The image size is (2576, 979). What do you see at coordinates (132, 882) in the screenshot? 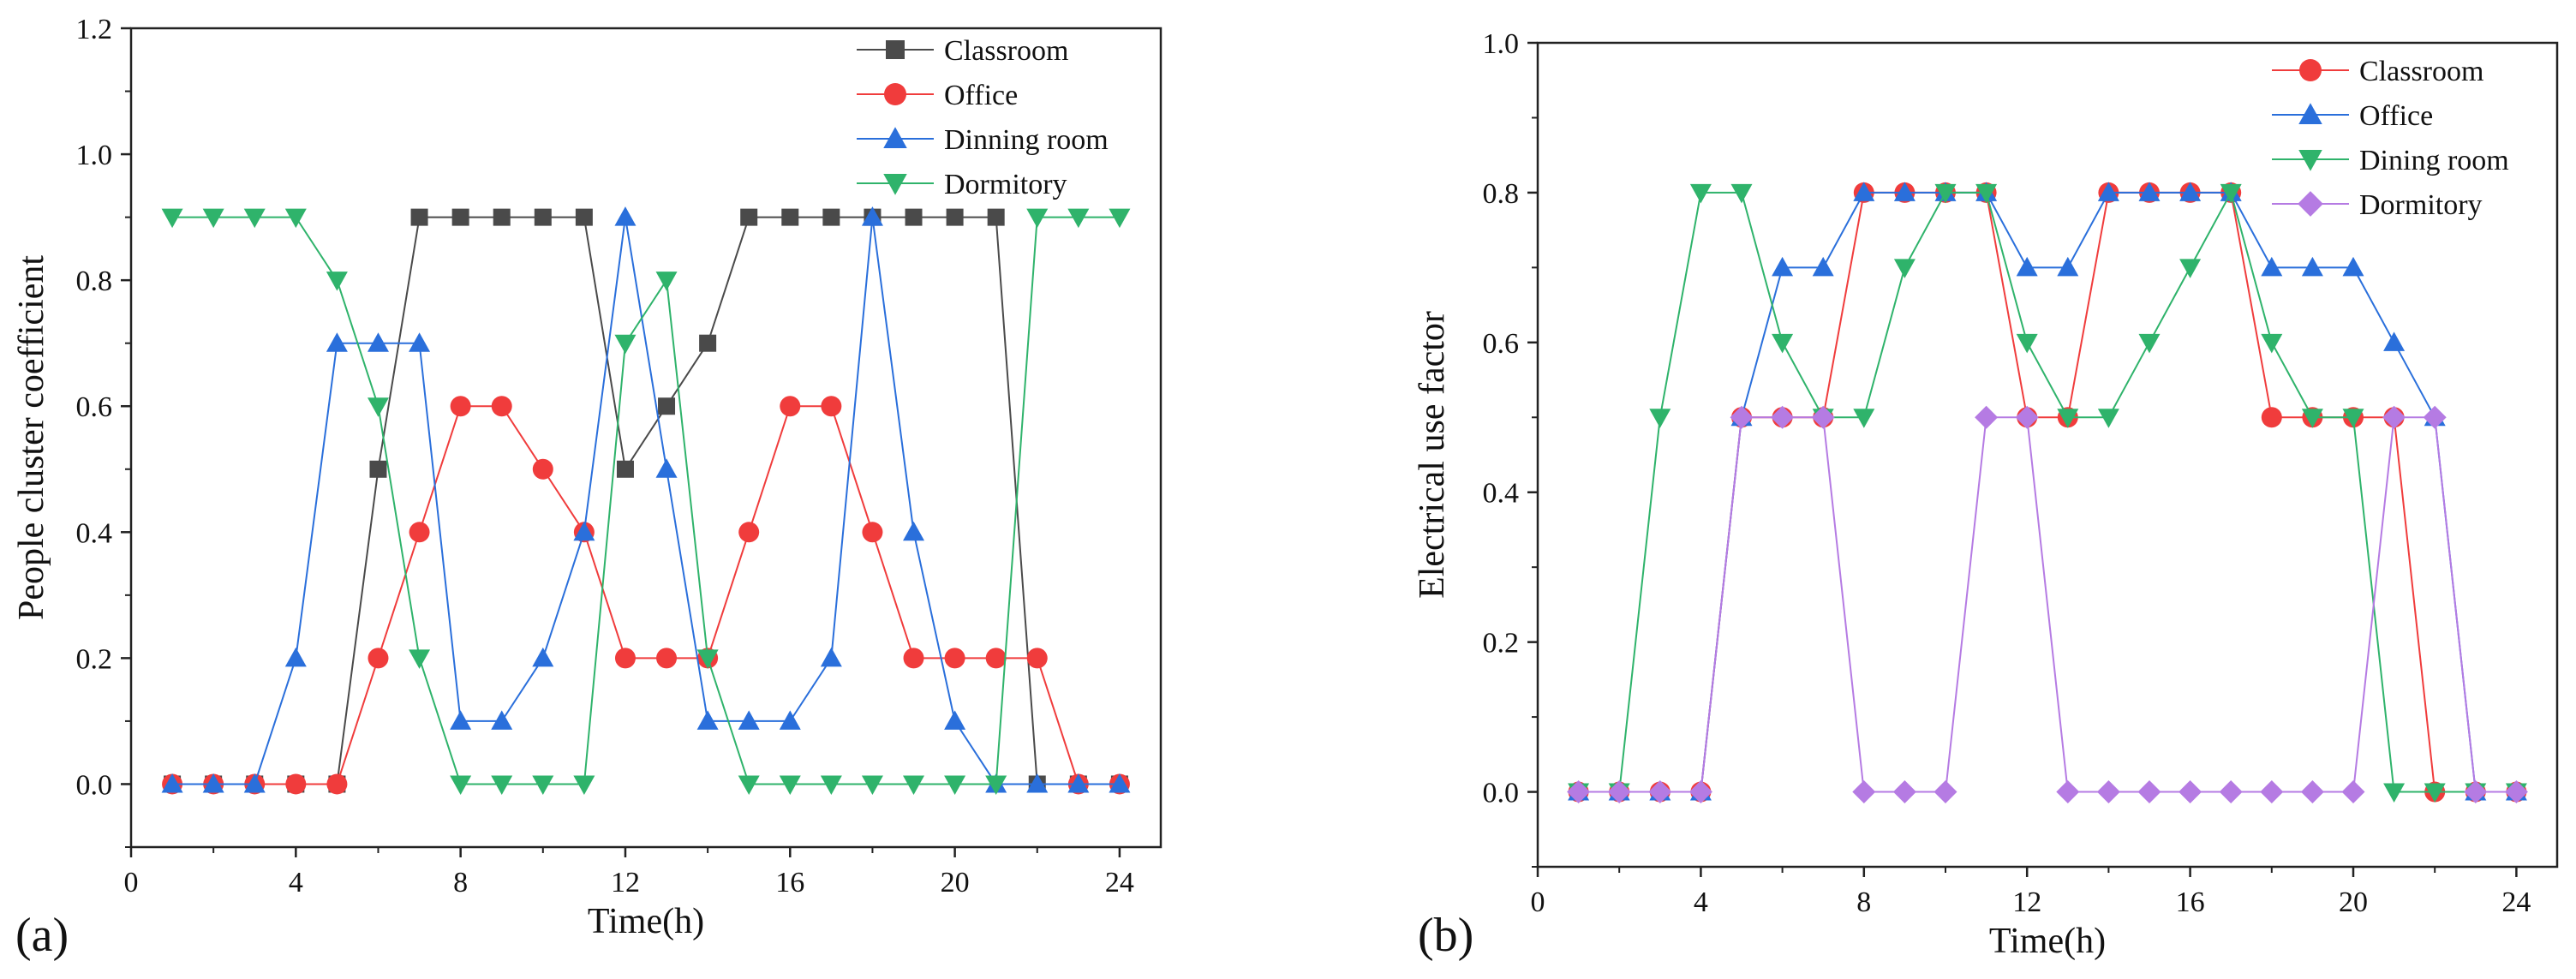
I see `a-x-tick-label: 0` at bounding box center [132, 882].